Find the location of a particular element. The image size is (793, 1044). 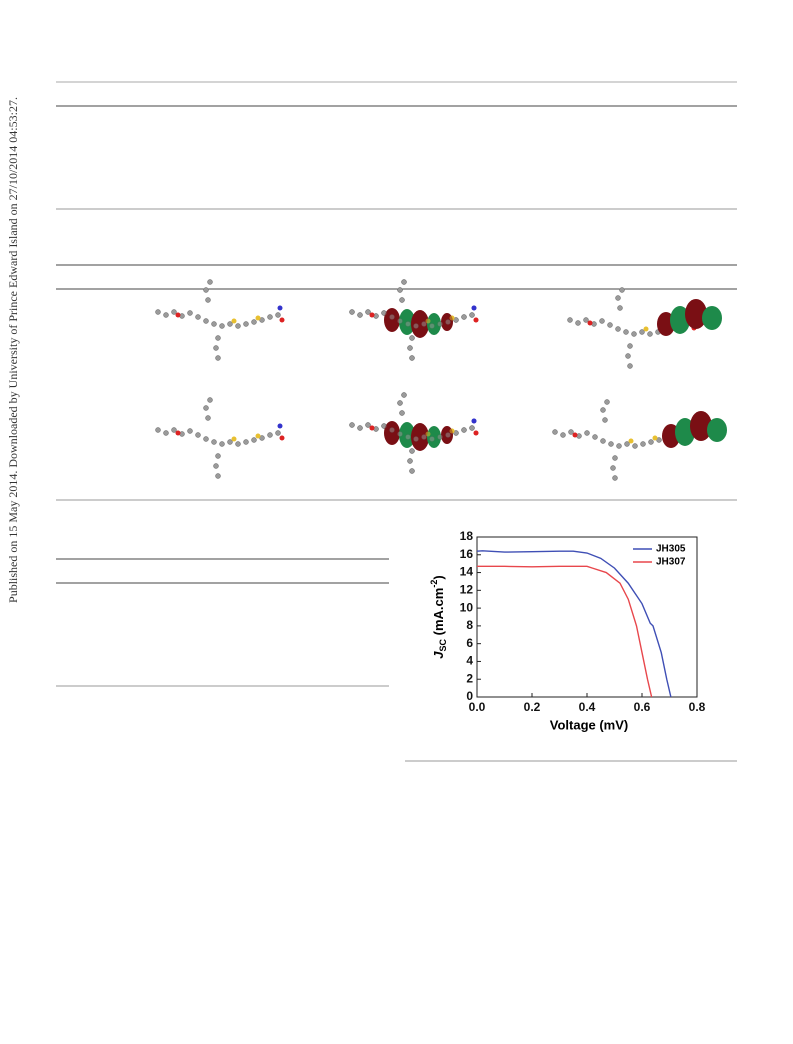

y-tick-label: 2 is located at coordinates (469, 678).